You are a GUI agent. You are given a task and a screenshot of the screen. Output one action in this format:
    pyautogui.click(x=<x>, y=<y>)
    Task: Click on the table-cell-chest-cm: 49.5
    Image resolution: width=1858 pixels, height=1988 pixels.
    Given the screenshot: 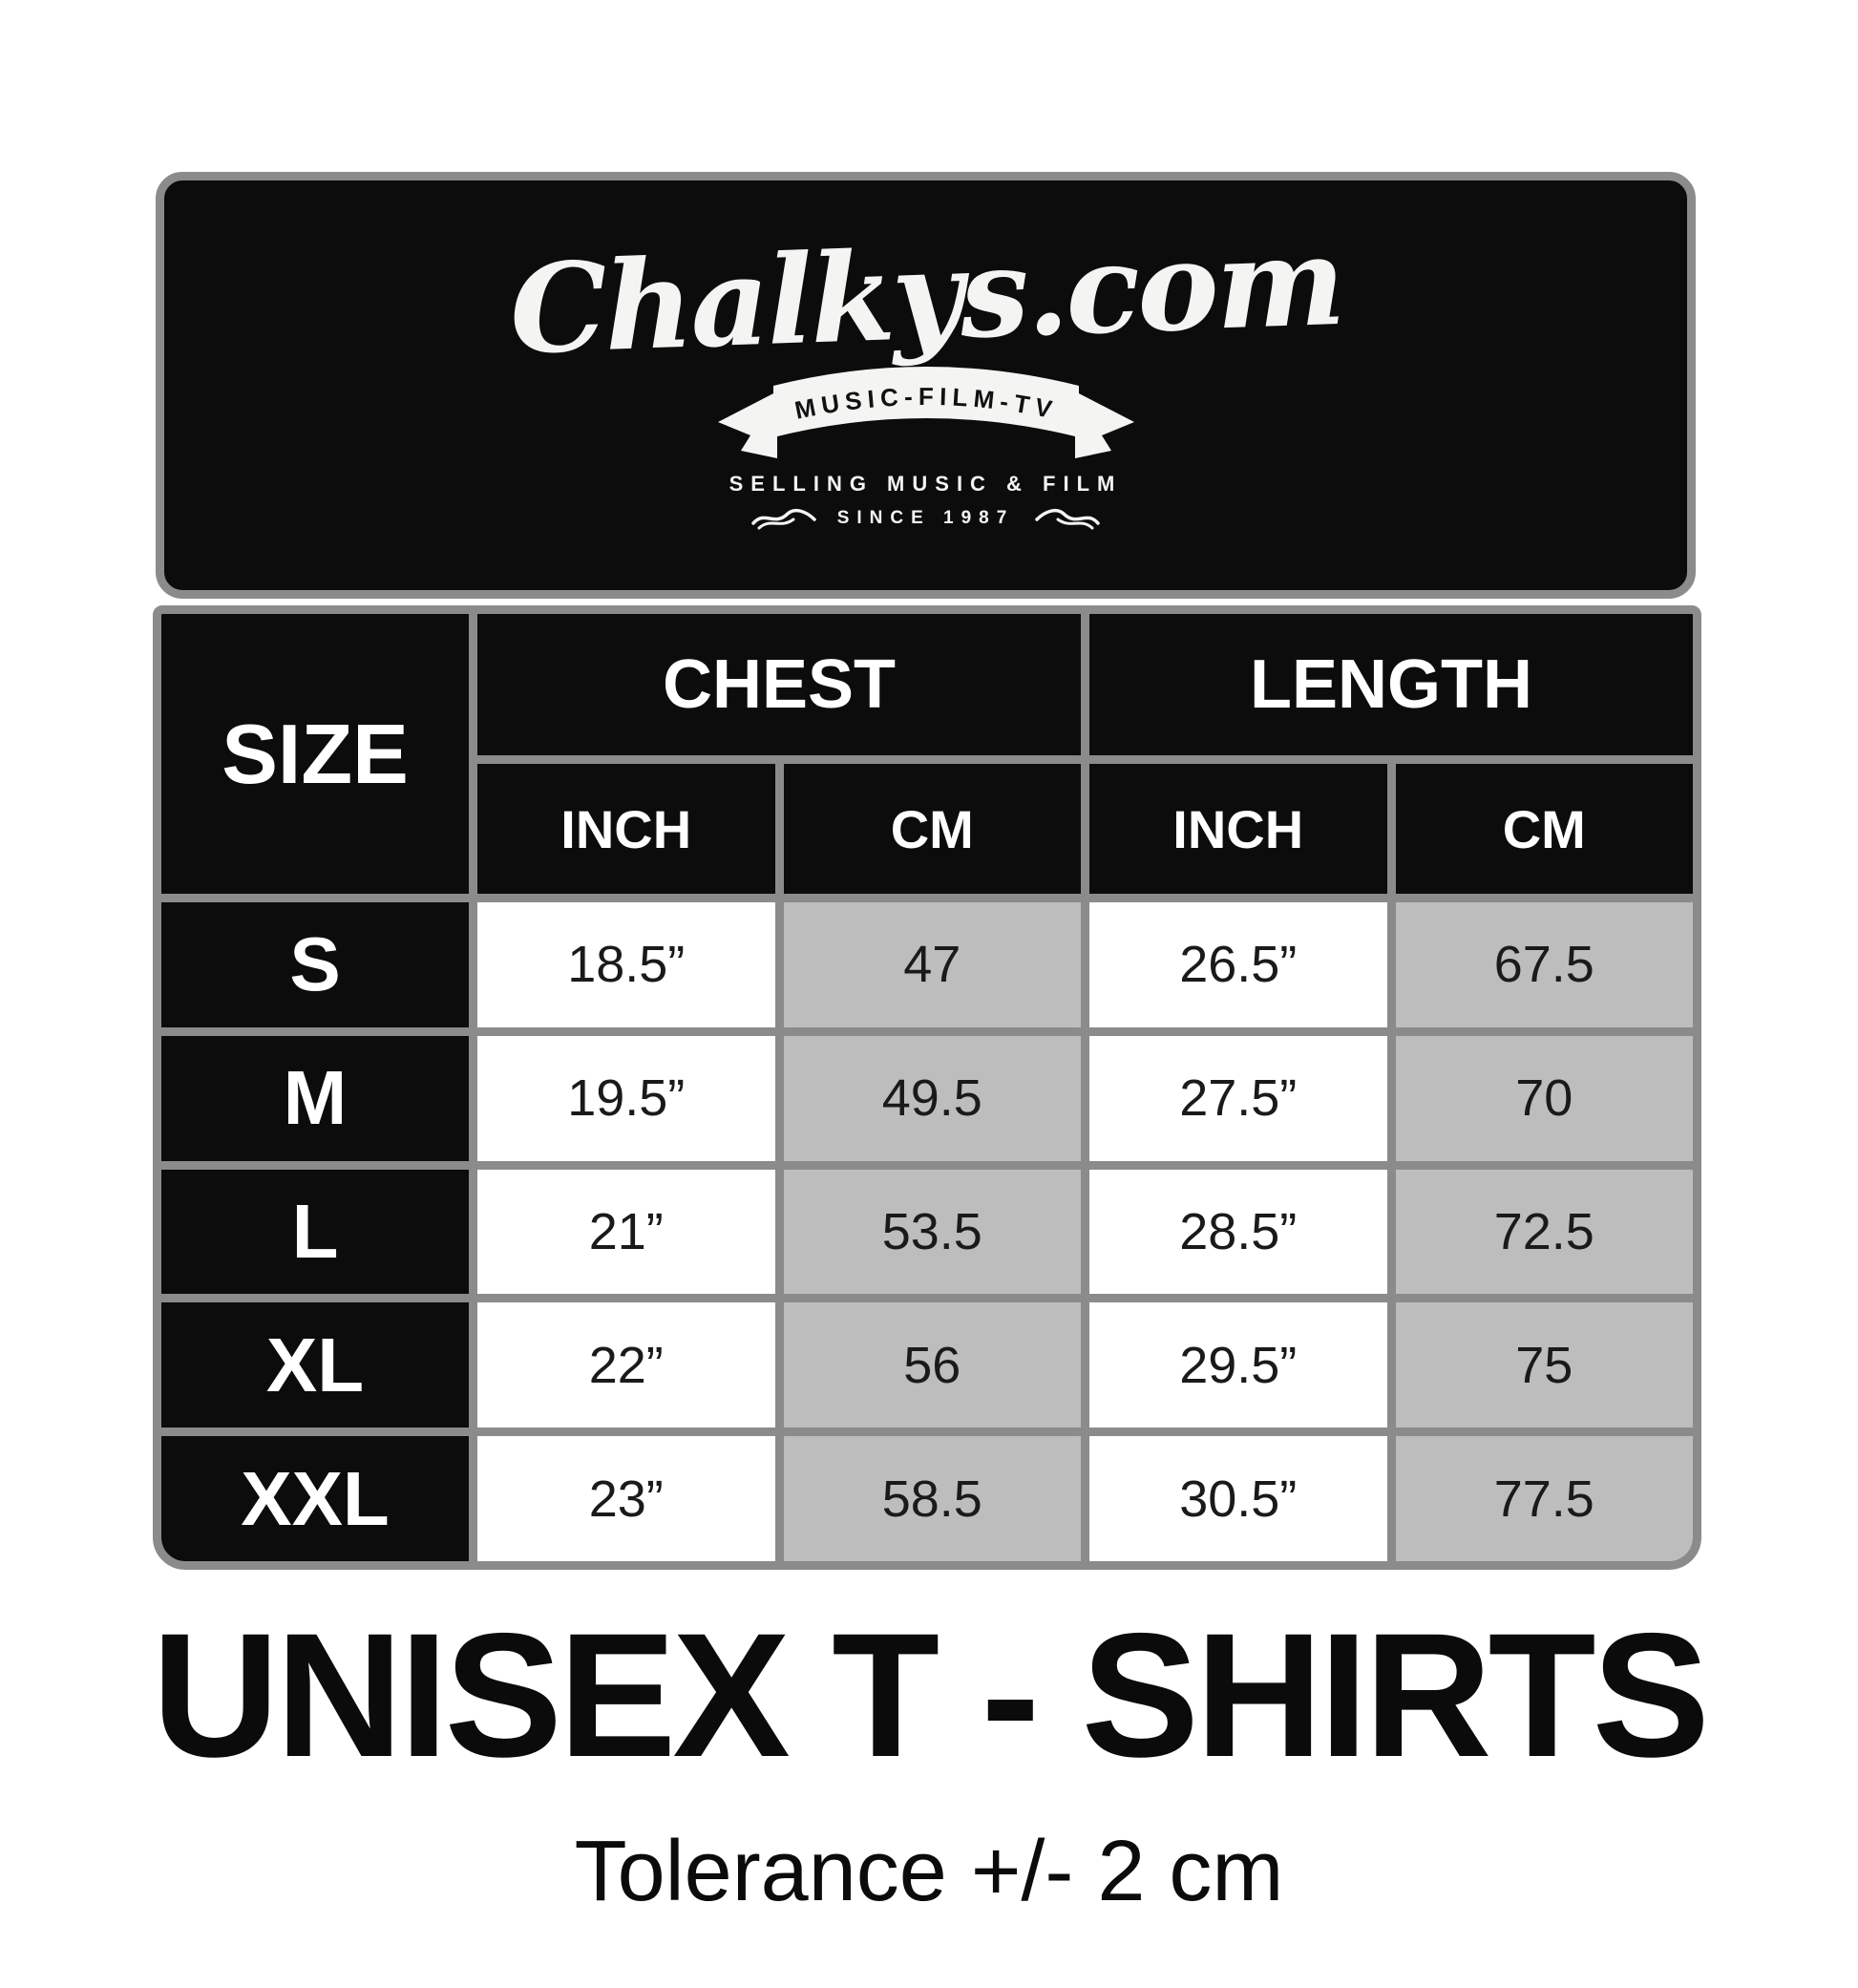 What is the action you would take?
    pyautogui.click(x=932, y=1098)
    